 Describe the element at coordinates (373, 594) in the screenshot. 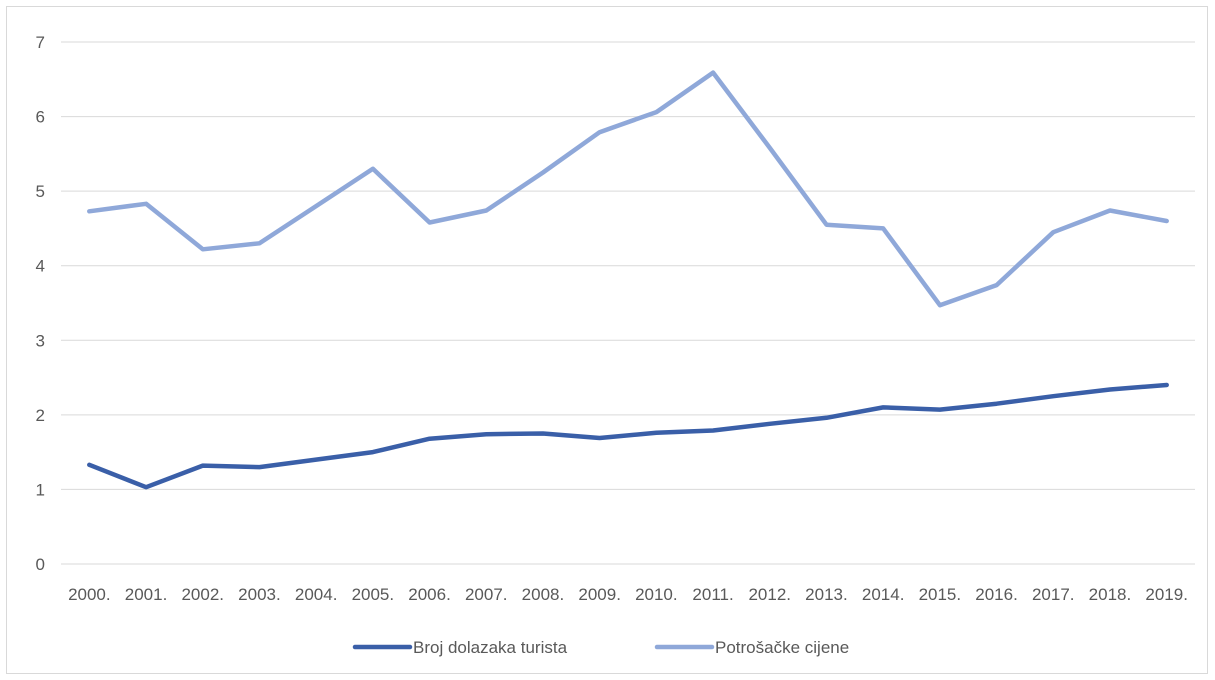

I see `x-tick-label: 2005.` at that location.